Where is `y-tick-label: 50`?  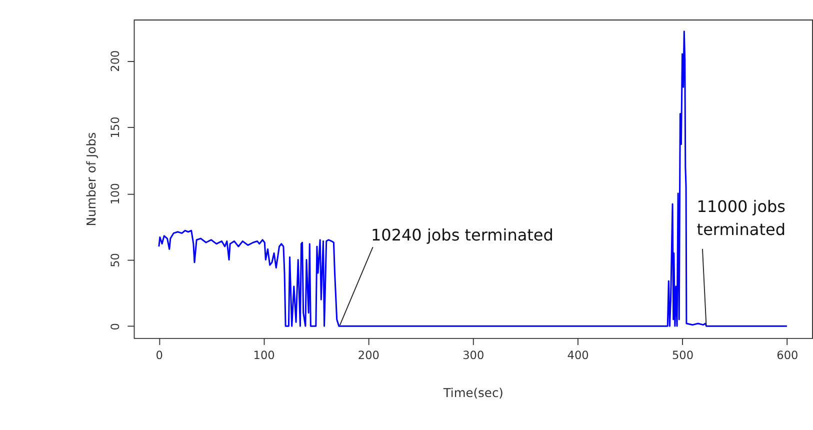
y-tick-label: 50 is located at coordinates (115, 260).